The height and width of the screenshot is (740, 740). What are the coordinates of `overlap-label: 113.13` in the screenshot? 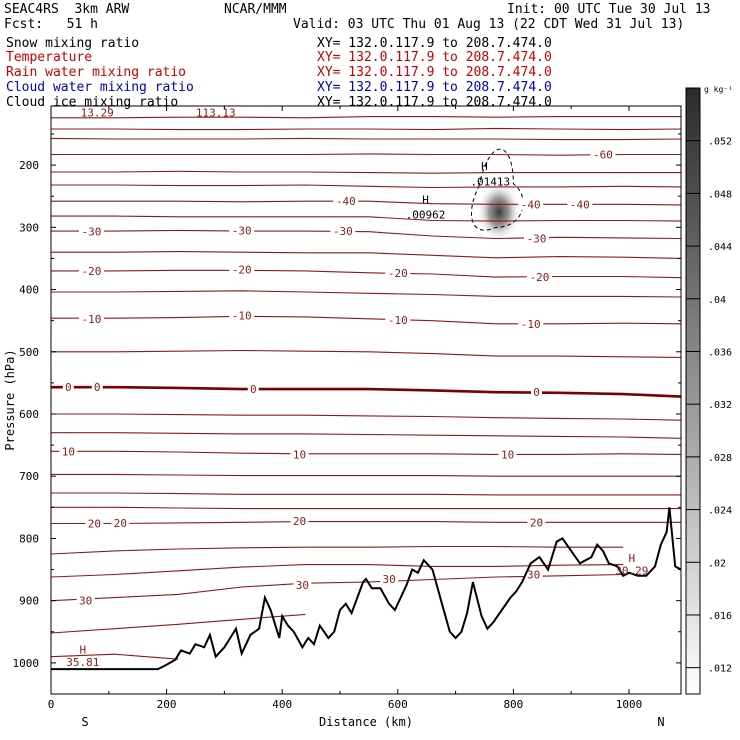 It's located at (216, 113).